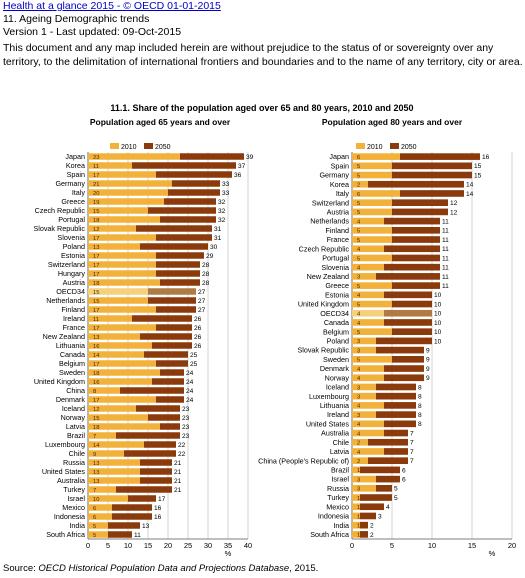 The image size is (525, 578). Describe the element at coordinates (222, 220) in the screenshot. I see `data-label-2050: 32` at that location.